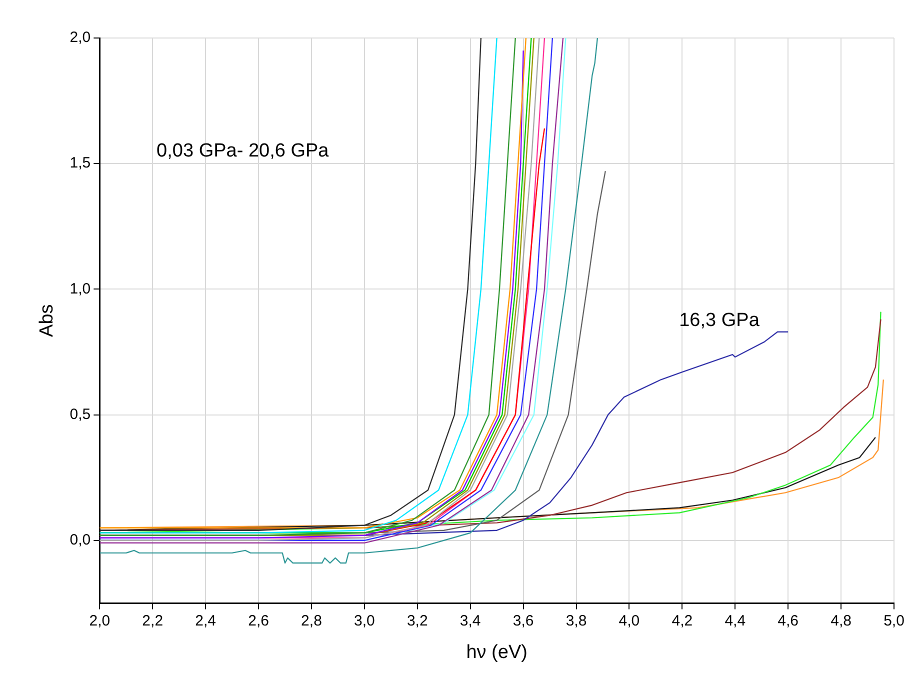 Image resolution: width=924 pixels, height=690 pixels. Describe the element at coordinates (719, 320) in the screenshot. I see `annotation: 16,3 GPa` at that location.